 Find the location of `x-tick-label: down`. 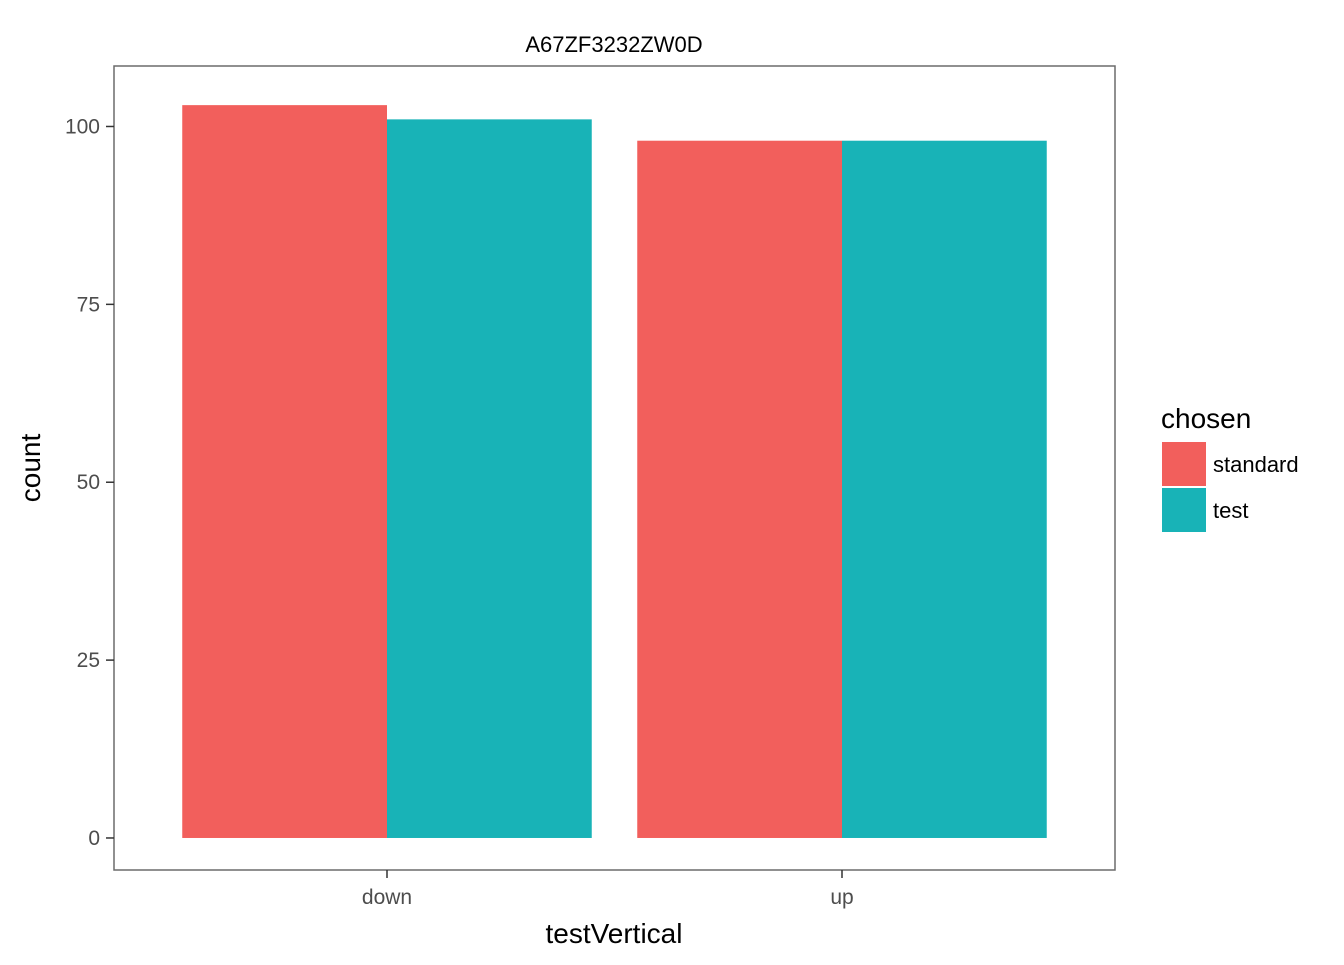

x-tick-label: down is located at coordinates (387, 897).